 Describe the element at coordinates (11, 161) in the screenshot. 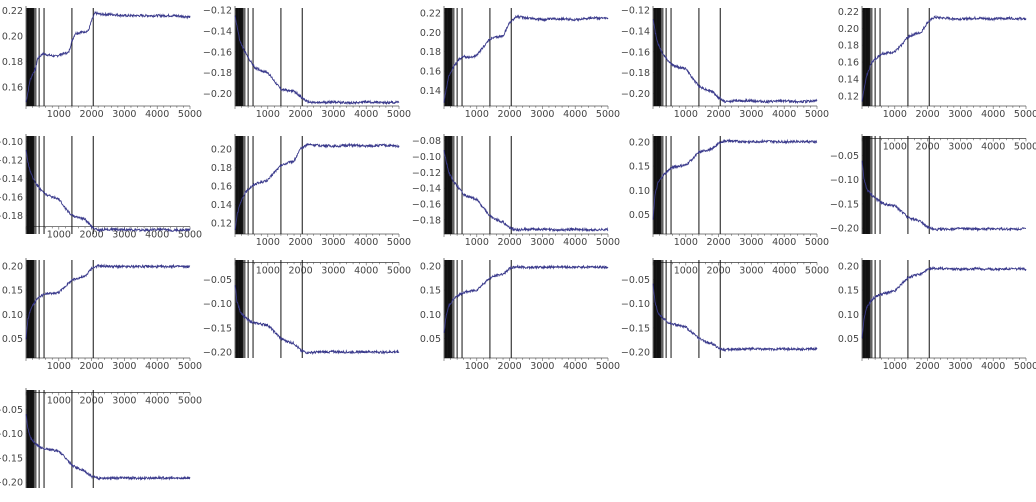

I see `y-tick-label: −0.12` at that location.